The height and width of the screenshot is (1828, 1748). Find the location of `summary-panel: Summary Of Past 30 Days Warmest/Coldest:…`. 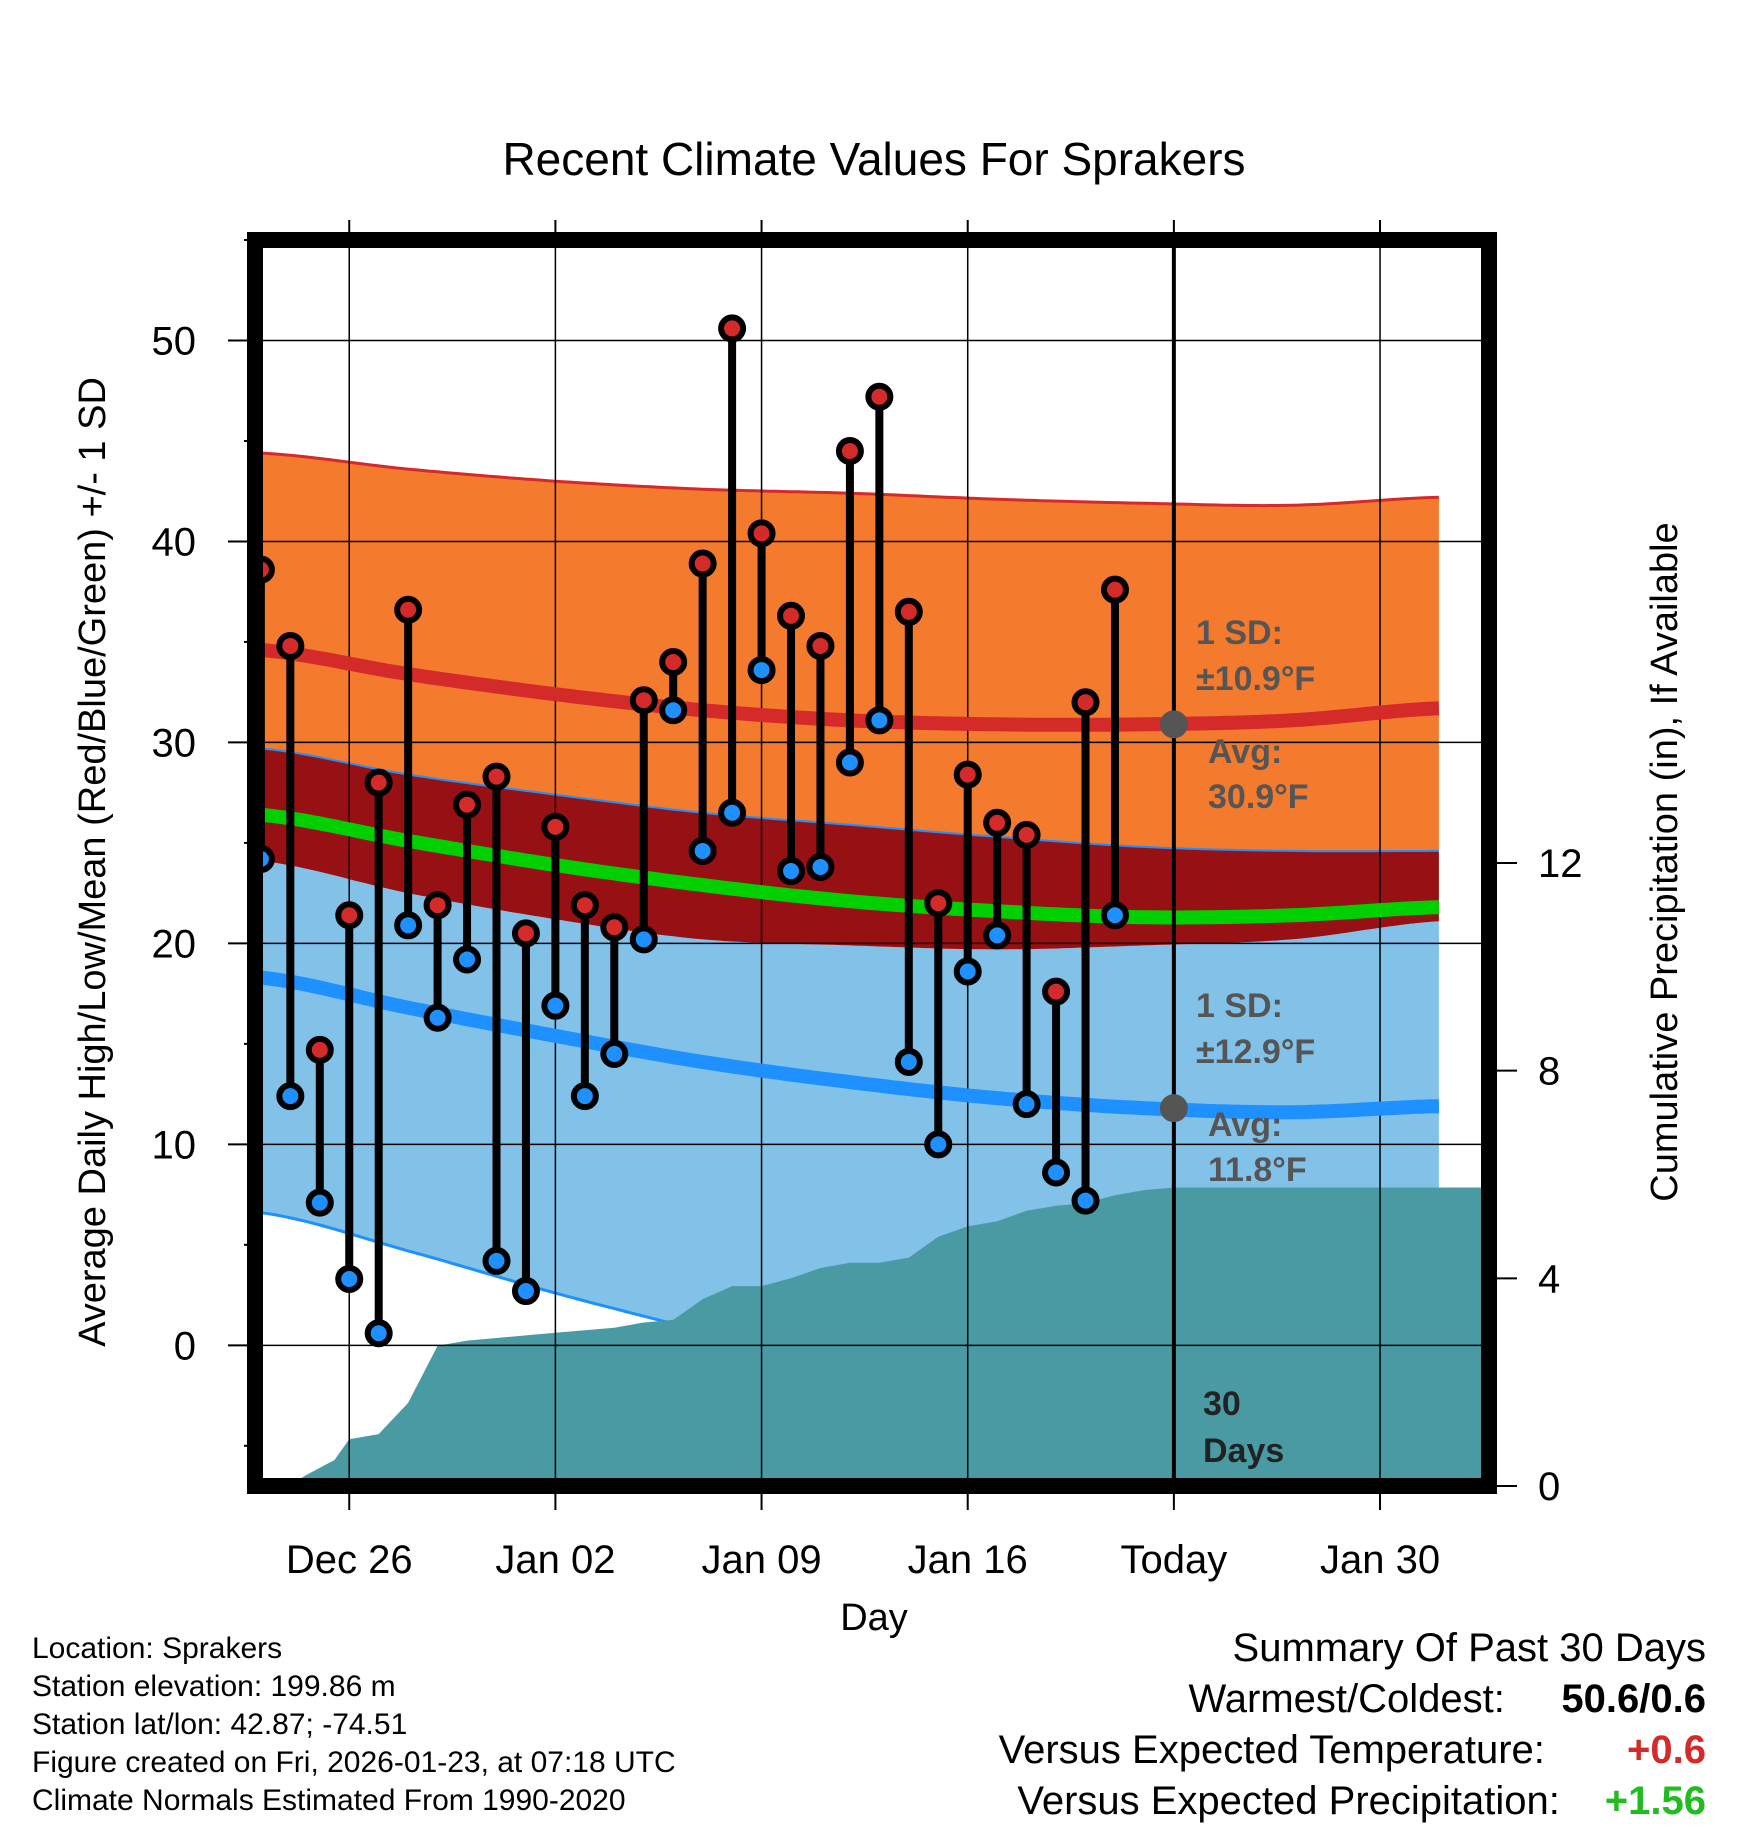

summary-panel: Summary Of Past 30 Days Warmest/Coldest:… is located at coordinates (1352, 1725).